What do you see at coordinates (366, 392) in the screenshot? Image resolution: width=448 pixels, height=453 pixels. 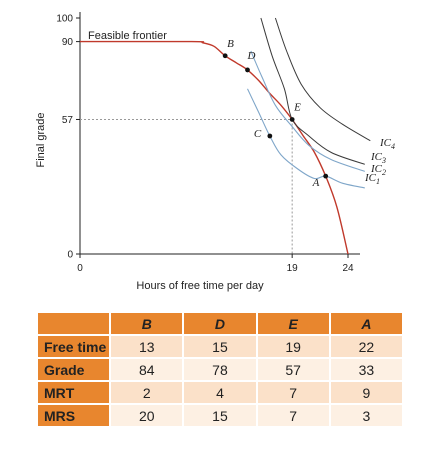 I see `table-cell: 9` at bounding box center [366, 392].